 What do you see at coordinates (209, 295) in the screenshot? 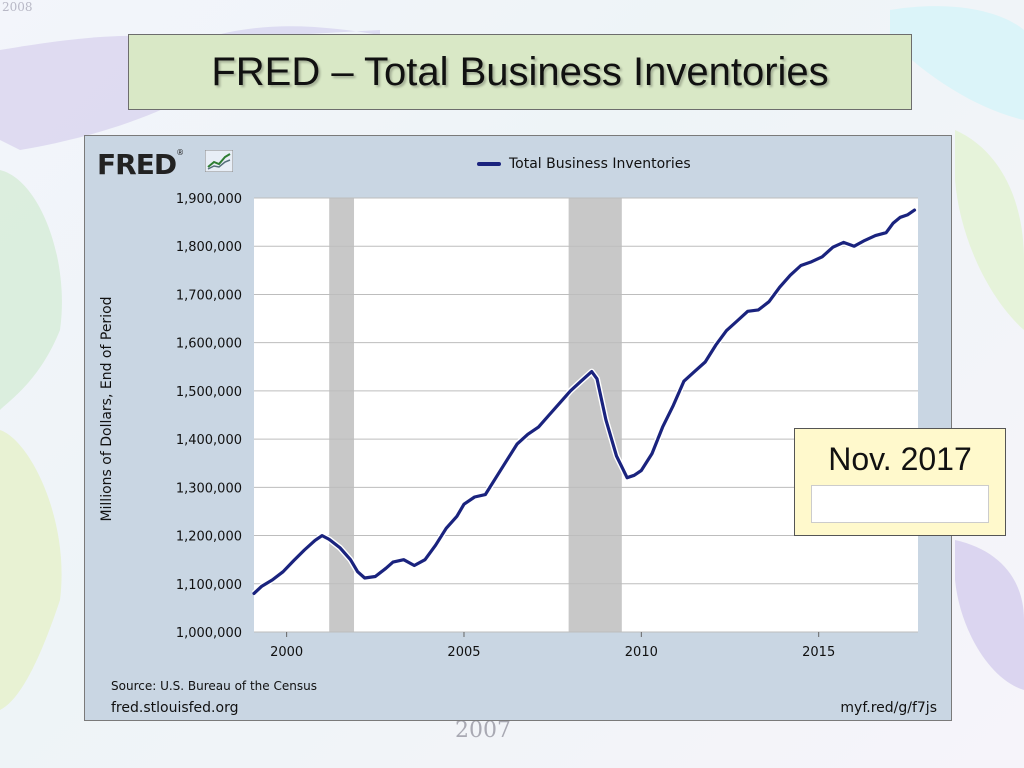
I see `y-tick-label: 1,700,000` at bounding box center [209, 295].